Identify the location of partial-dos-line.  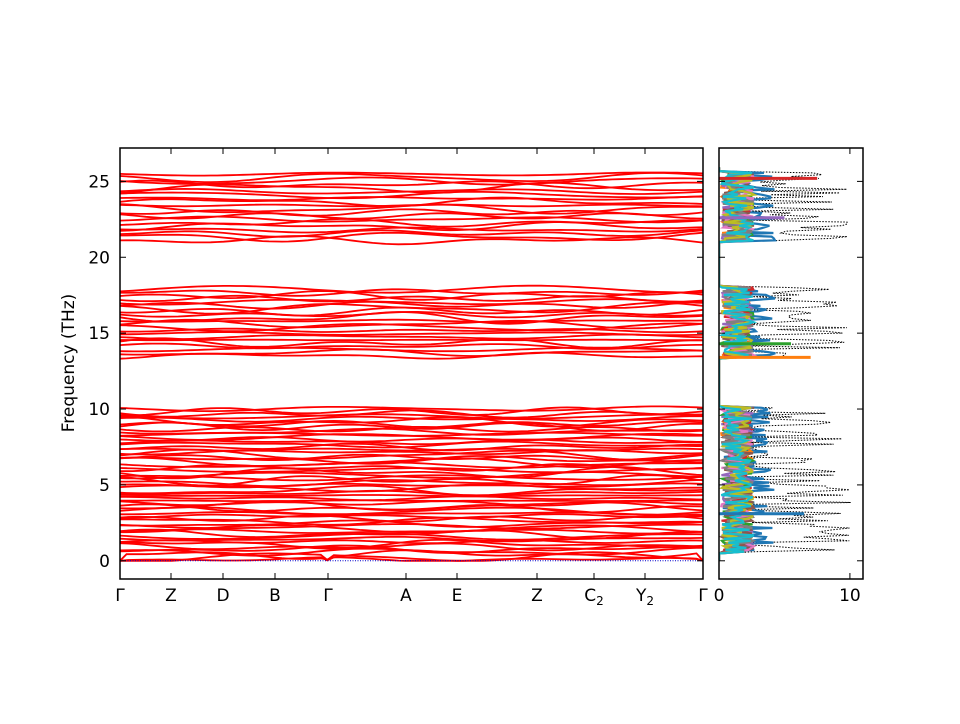
(738, 364).